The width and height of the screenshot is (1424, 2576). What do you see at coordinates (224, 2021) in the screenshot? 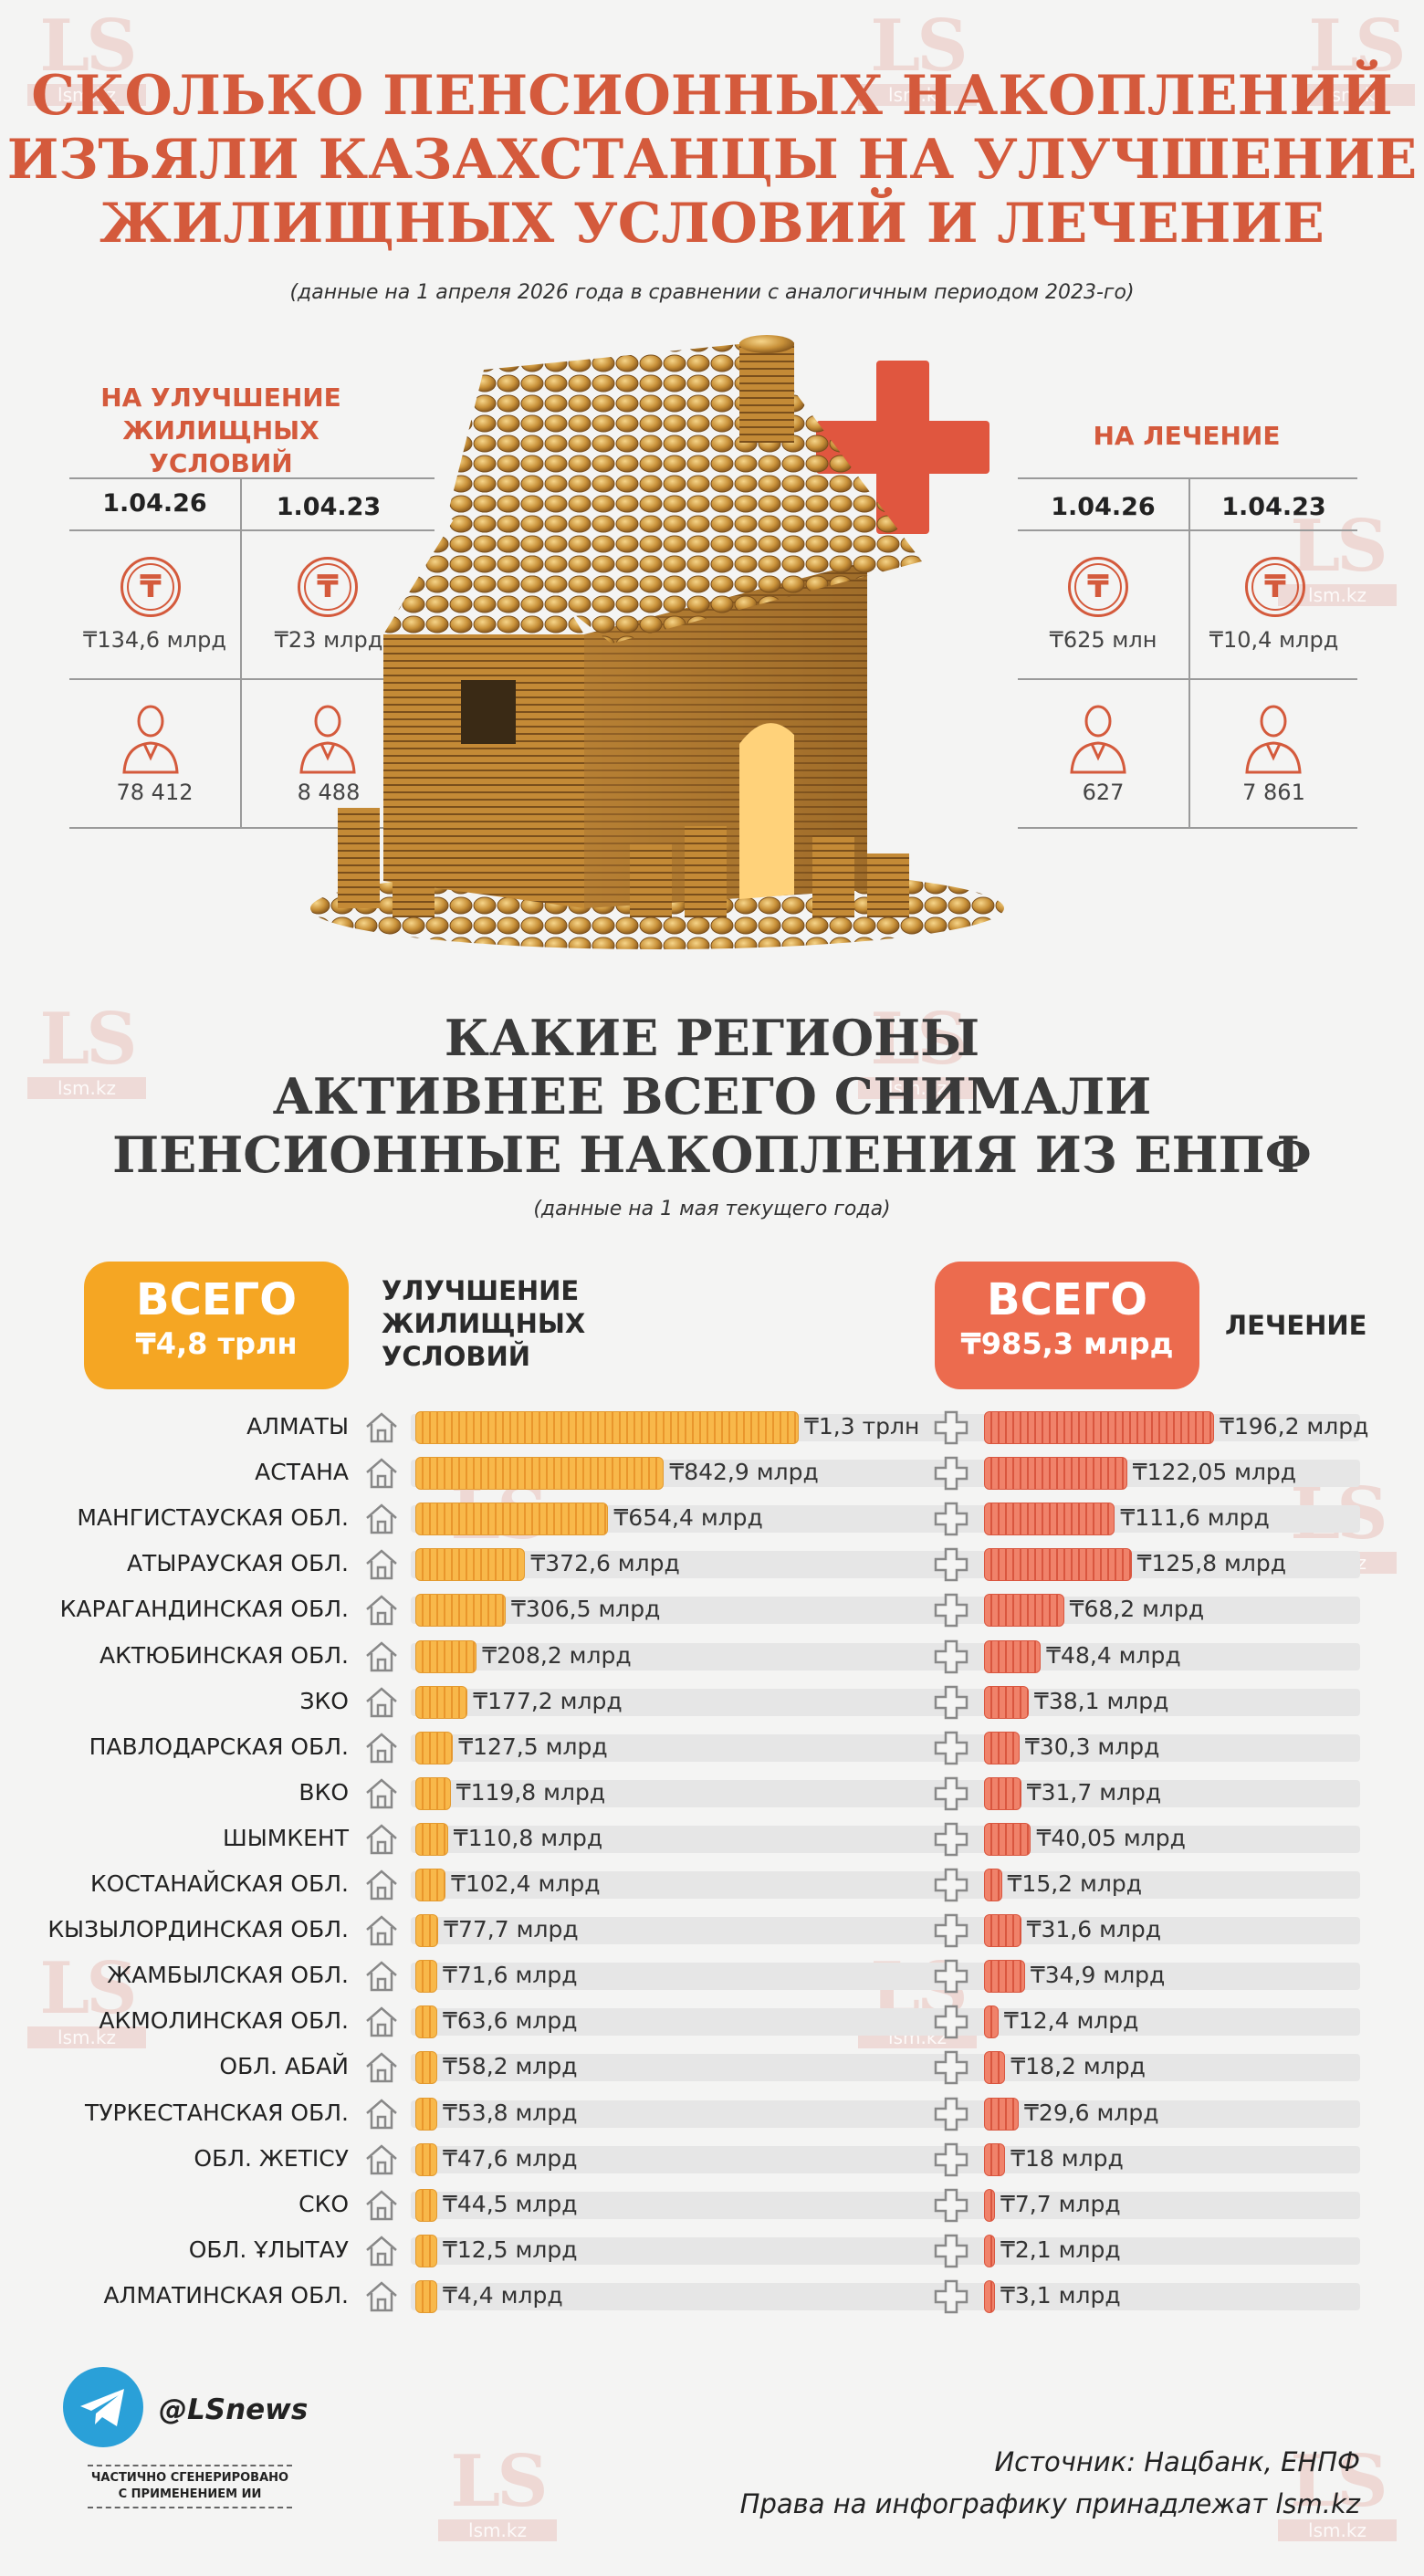
I see `region-label: АКМОЛИНСКАЯ ОБЛ.` at bounding box center [224, 2021].